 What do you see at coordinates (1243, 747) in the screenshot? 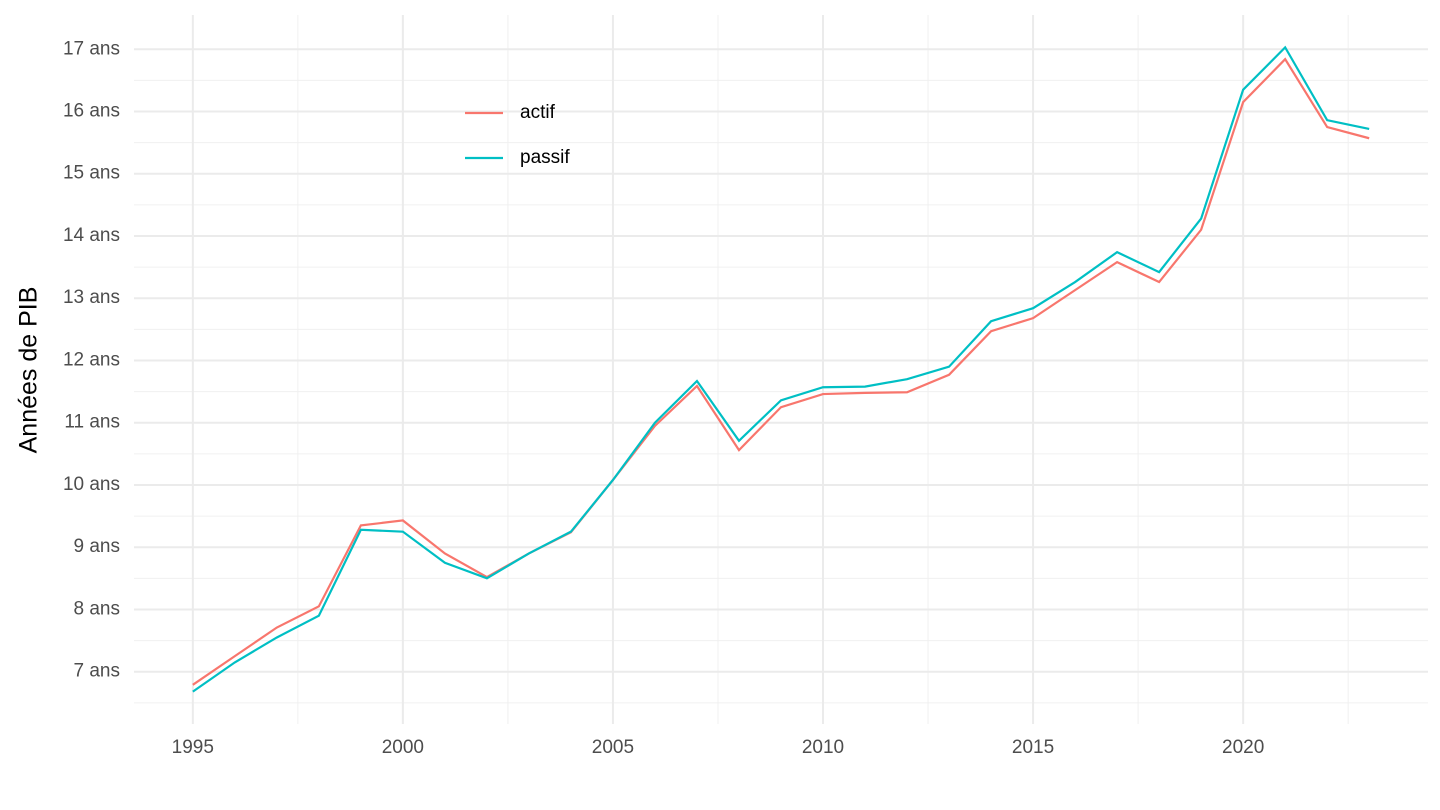
I see `x-tick-label: 2020` at bounding box center [1243, 747].